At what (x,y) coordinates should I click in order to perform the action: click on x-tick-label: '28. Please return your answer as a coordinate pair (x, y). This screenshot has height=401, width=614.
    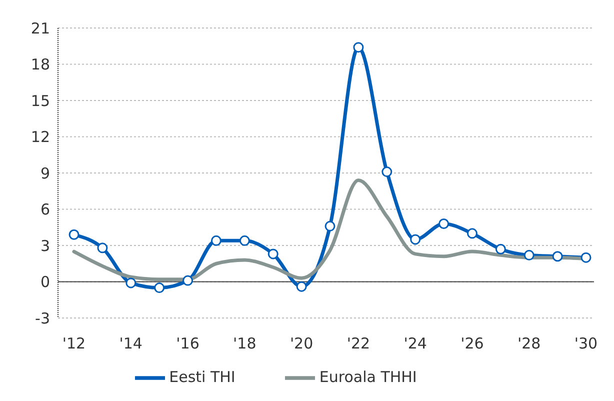
    Looking at the image, I should click on (529, 343).